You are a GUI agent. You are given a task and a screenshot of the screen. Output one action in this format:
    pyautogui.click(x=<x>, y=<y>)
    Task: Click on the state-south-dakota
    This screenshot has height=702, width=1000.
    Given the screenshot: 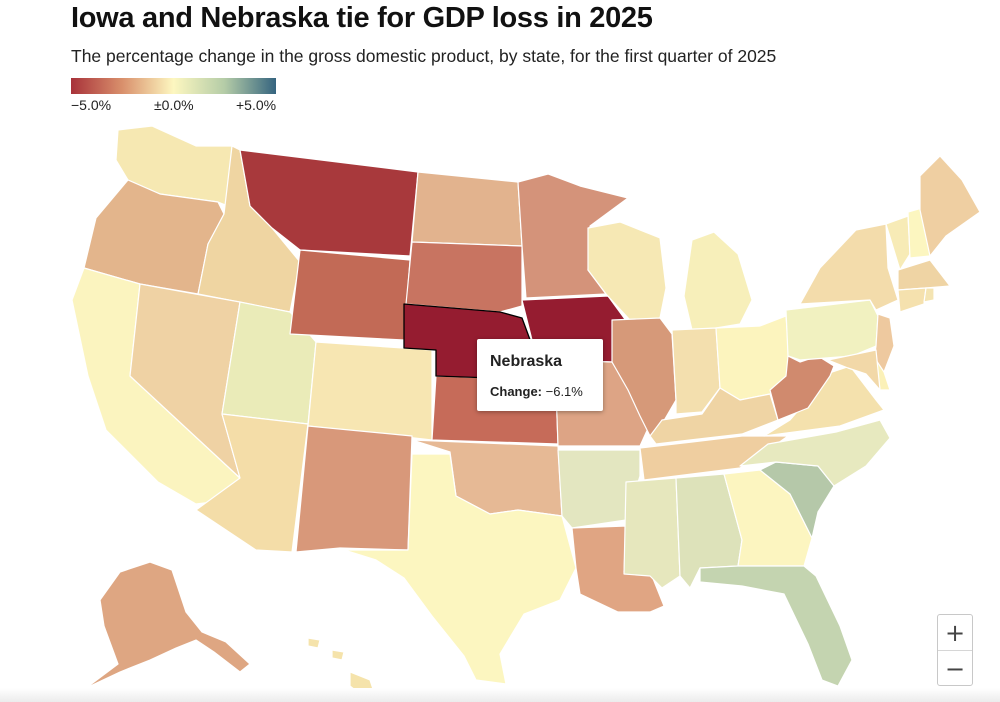 What is the action you would take?
    pyautogui.click(x=464, y=277)
    